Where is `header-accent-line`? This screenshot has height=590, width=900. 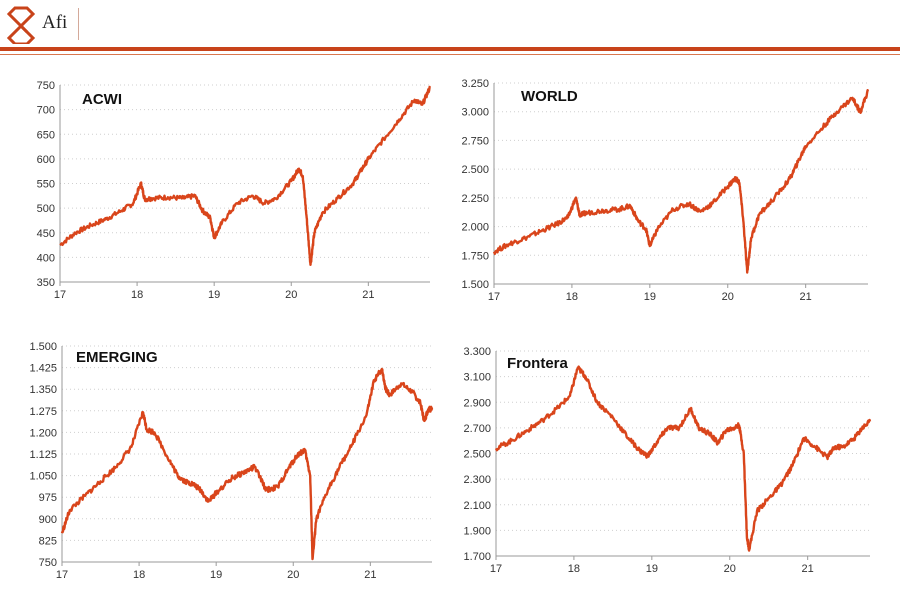 header-accent-line is located at coordinates (450, 54).